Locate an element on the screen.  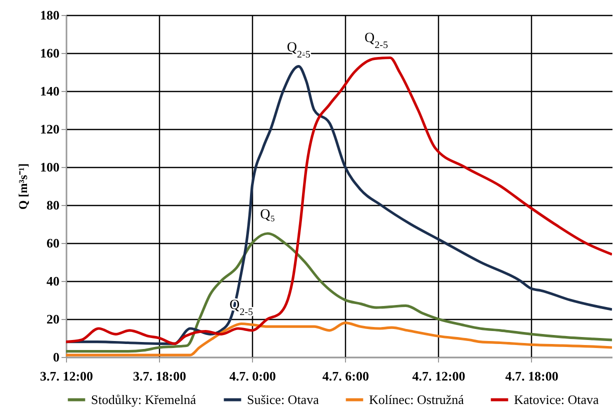
y-tick-label: 100 is located at coordinates (50, 167).